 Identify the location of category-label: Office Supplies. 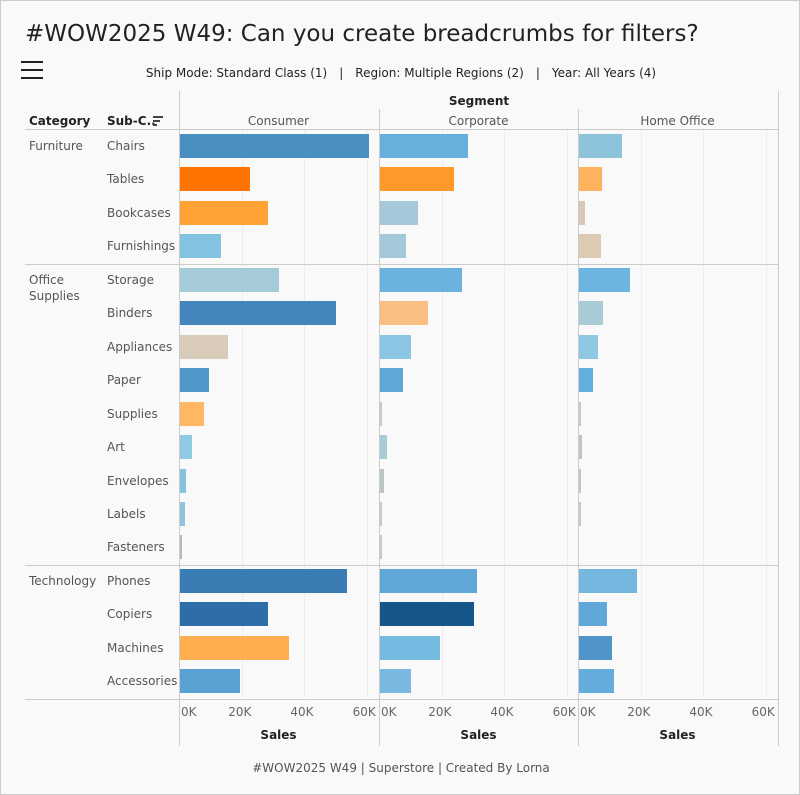
(54, 287).